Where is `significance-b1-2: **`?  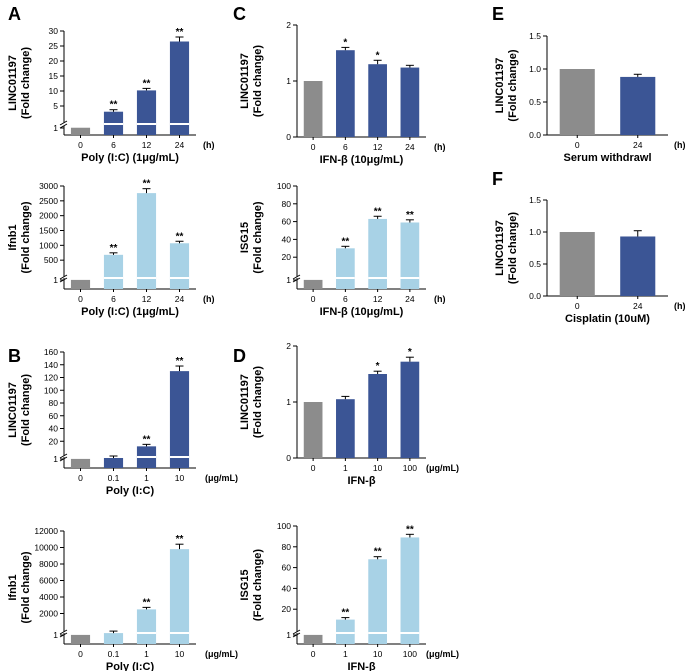 significance-b1-2: ** is located at coordinates (147, 439).